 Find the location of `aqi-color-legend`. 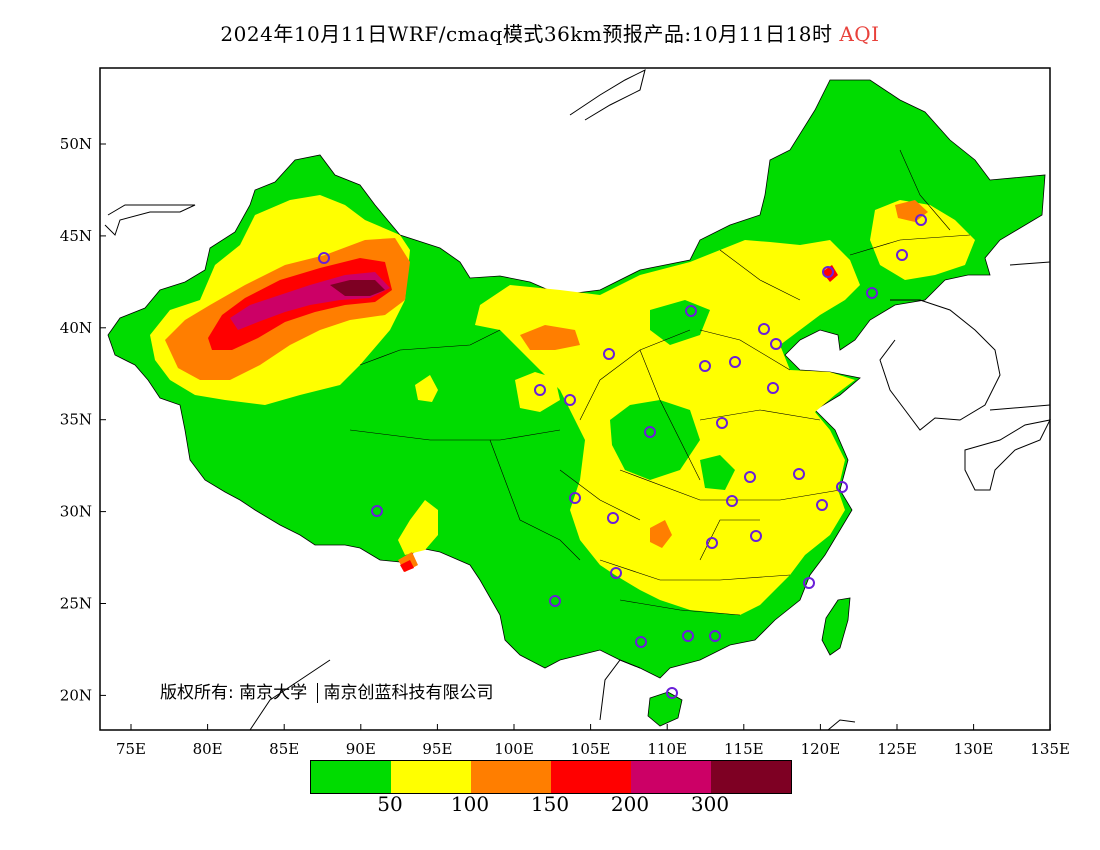

aqi-color-legend is located at coordinates (551, 777).